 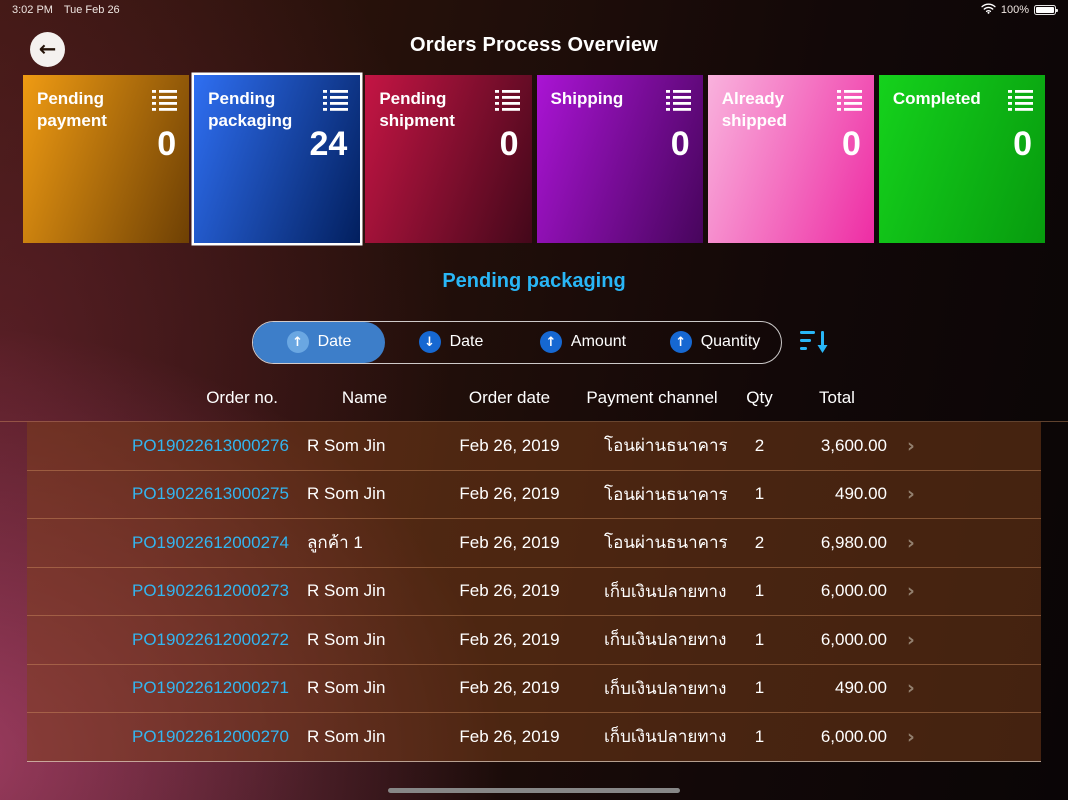 I want to click on total-amount: 3,600.00, so click(x=853, y=445).